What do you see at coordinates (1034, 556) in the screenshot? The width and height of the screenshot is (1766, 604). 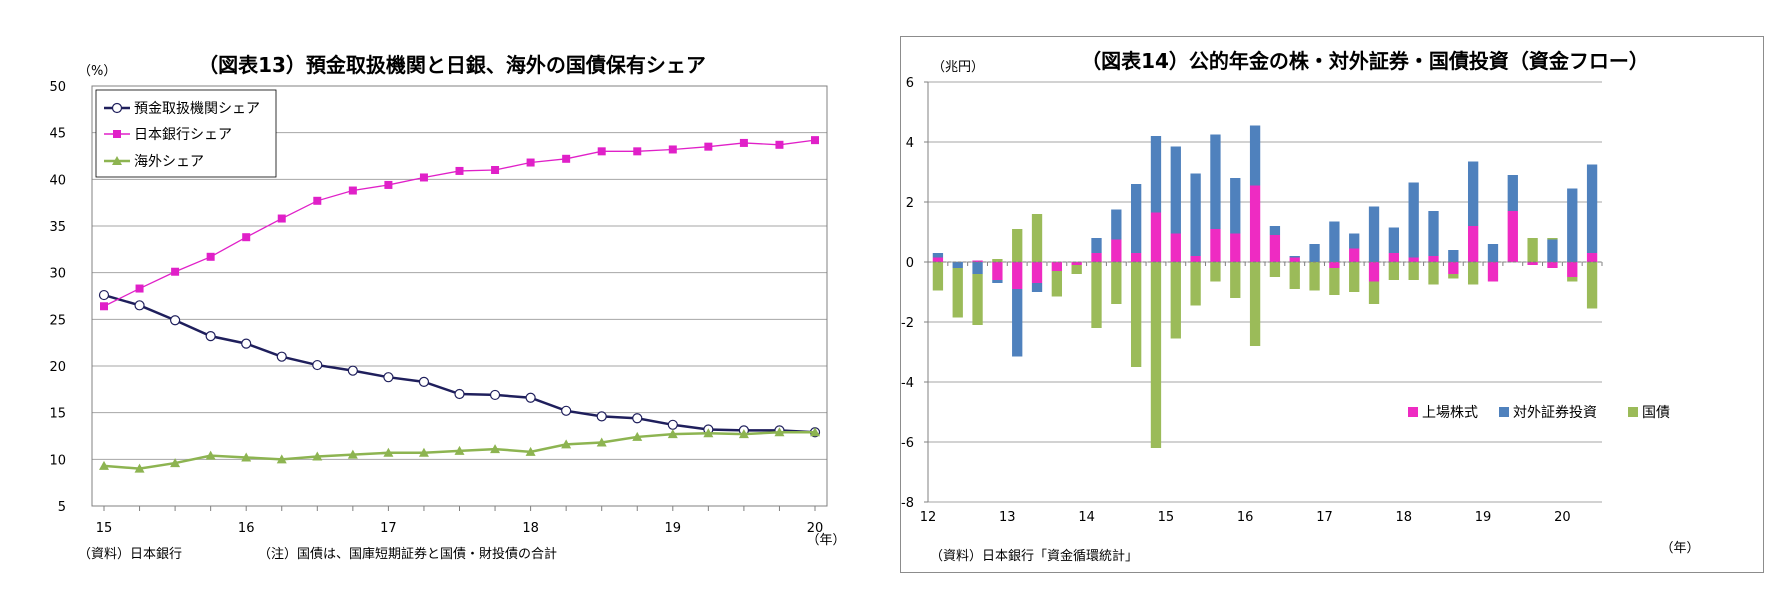 I see `chart-14-source: （資料）日本銀行「資金循環統計」` at bounding box center [1034, 556].